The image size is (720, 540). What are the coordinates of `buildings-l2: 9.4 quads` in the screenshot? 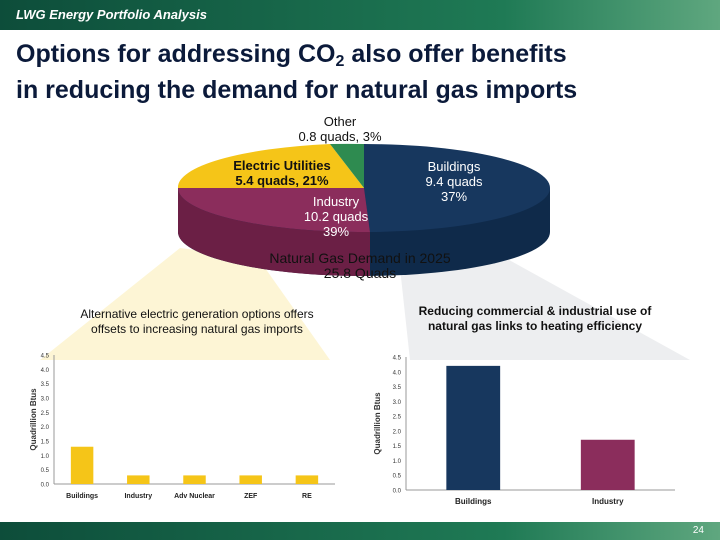 It's located at (454, 181).